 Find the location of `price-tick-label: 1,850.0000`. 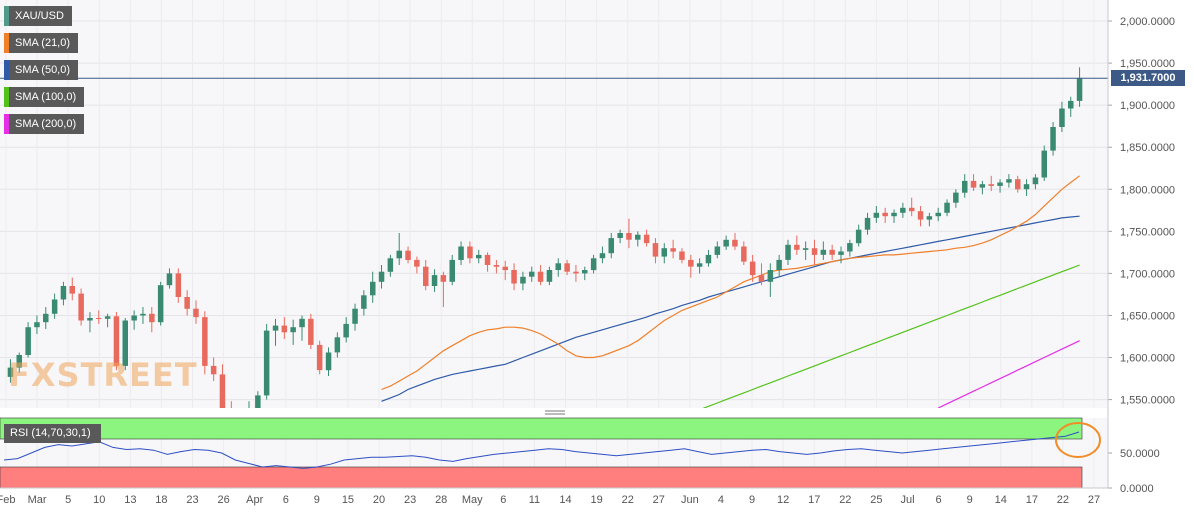

price-tick-label: 1,850.0000 is located at coordinates (1147, 148).